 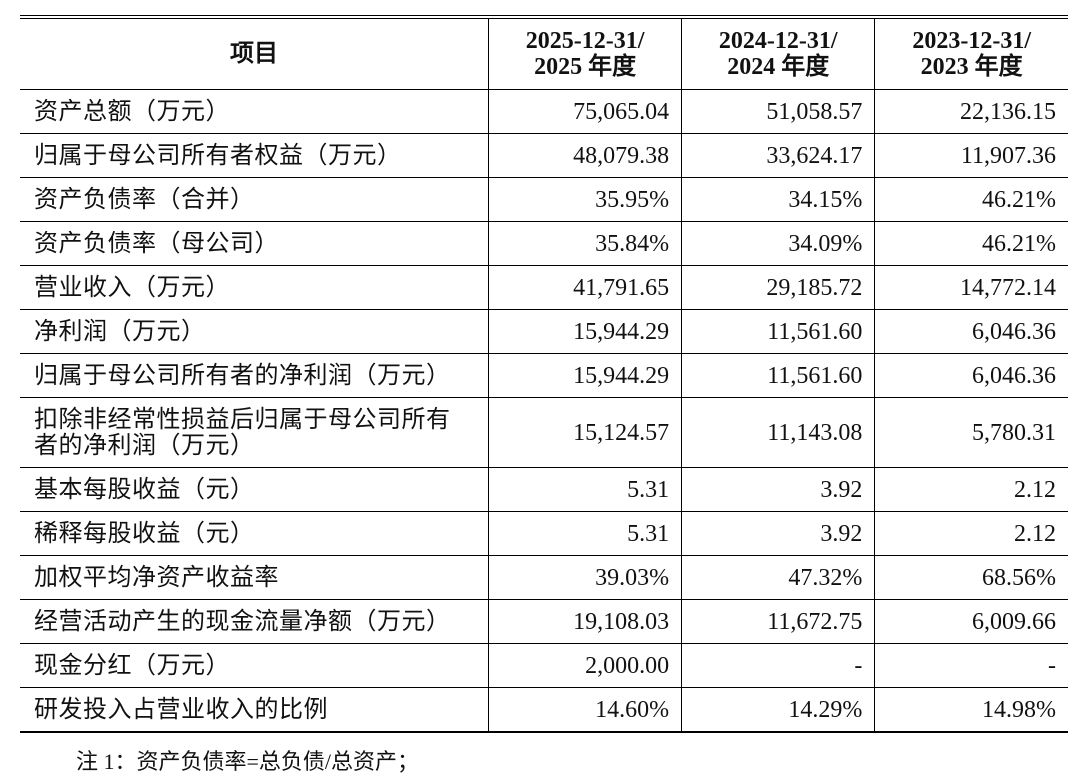 What do you see at coordinates (778, 287) in the screenshot?
I see `value-cell: 29,185.72` at bounding box center [778, 287].